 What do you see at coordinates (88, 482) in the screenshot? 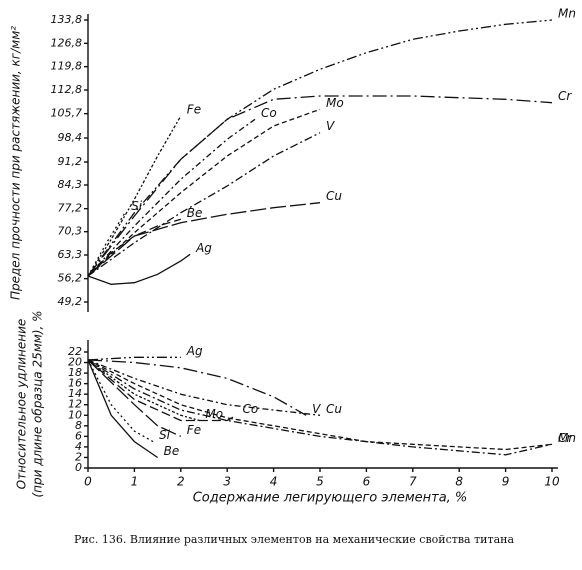
I see `x-tick-label: 0` at bounding box center [88, 482].